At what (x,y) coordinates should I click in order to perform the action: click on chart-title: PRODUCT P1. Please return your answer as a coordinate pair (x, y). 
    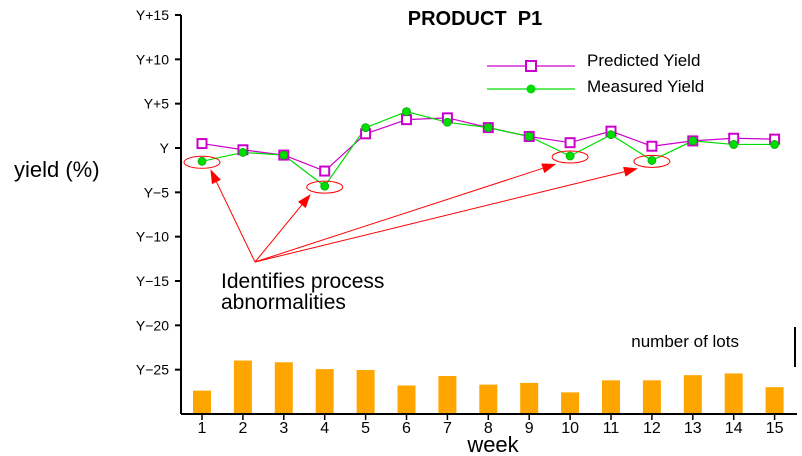
    Looking at the image, I should click on (475, 19).